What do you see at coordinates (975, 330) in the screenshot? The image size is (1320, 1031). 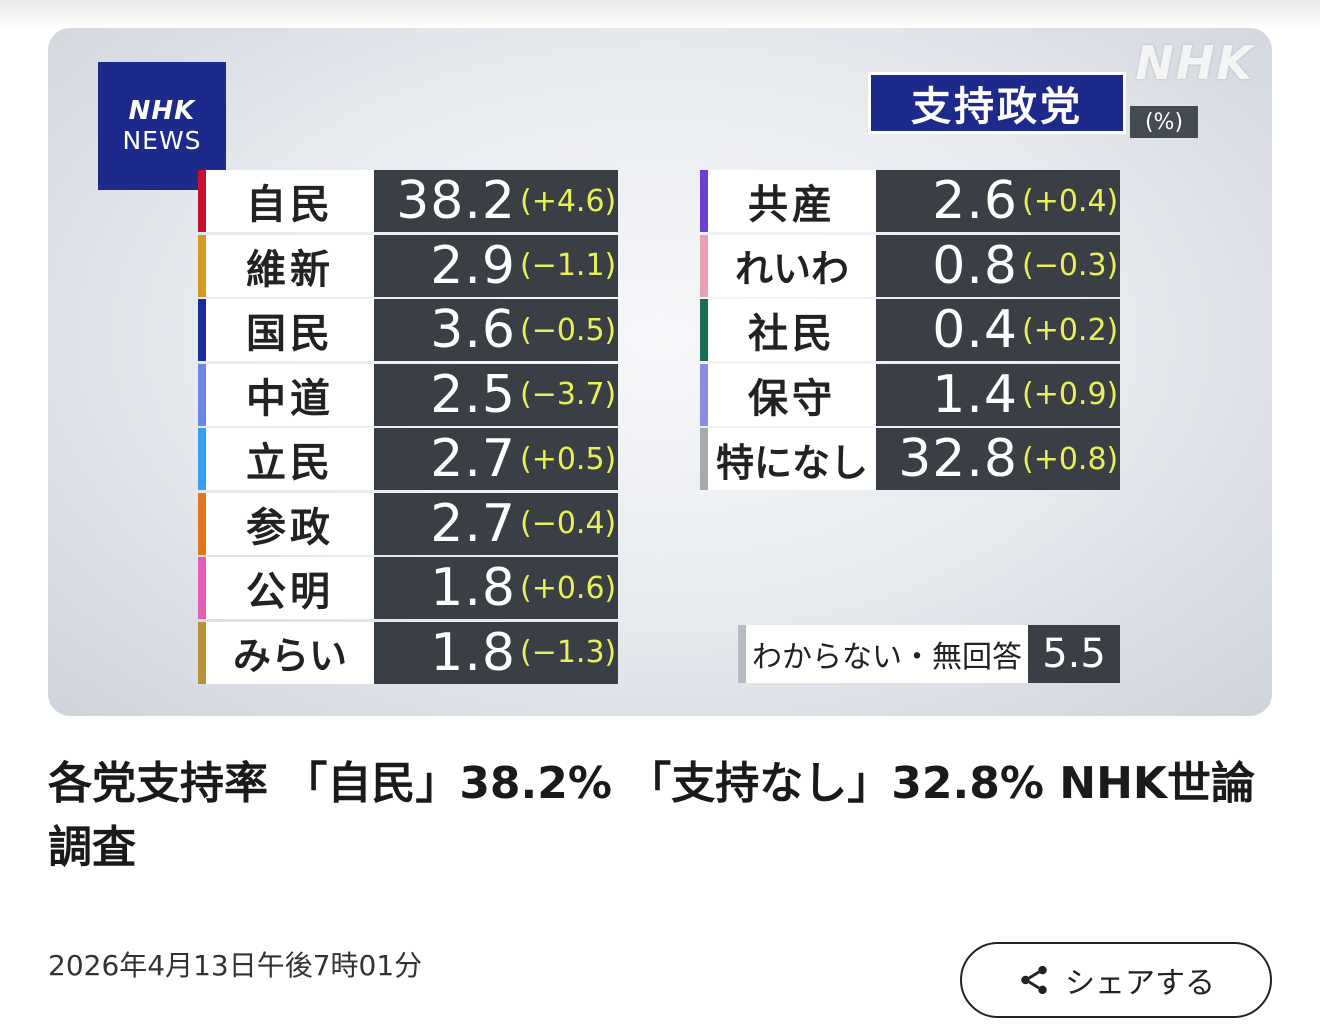 I see `party-percentage: 0.4` at bounding box center [975, 330].